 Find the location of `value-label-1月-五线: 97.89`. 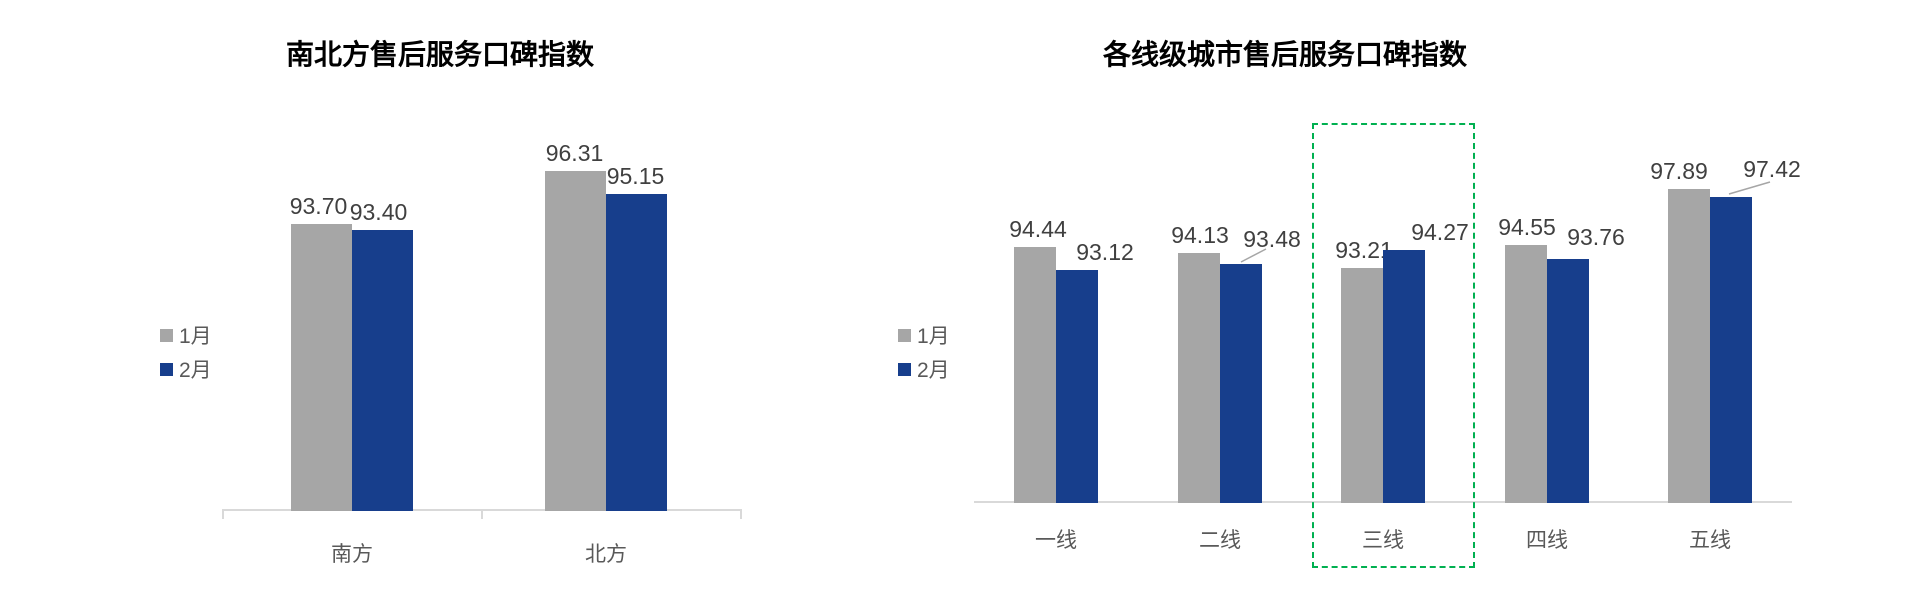

value-label-1月-五线: 97.89 is located at coordinates (1679, 171).